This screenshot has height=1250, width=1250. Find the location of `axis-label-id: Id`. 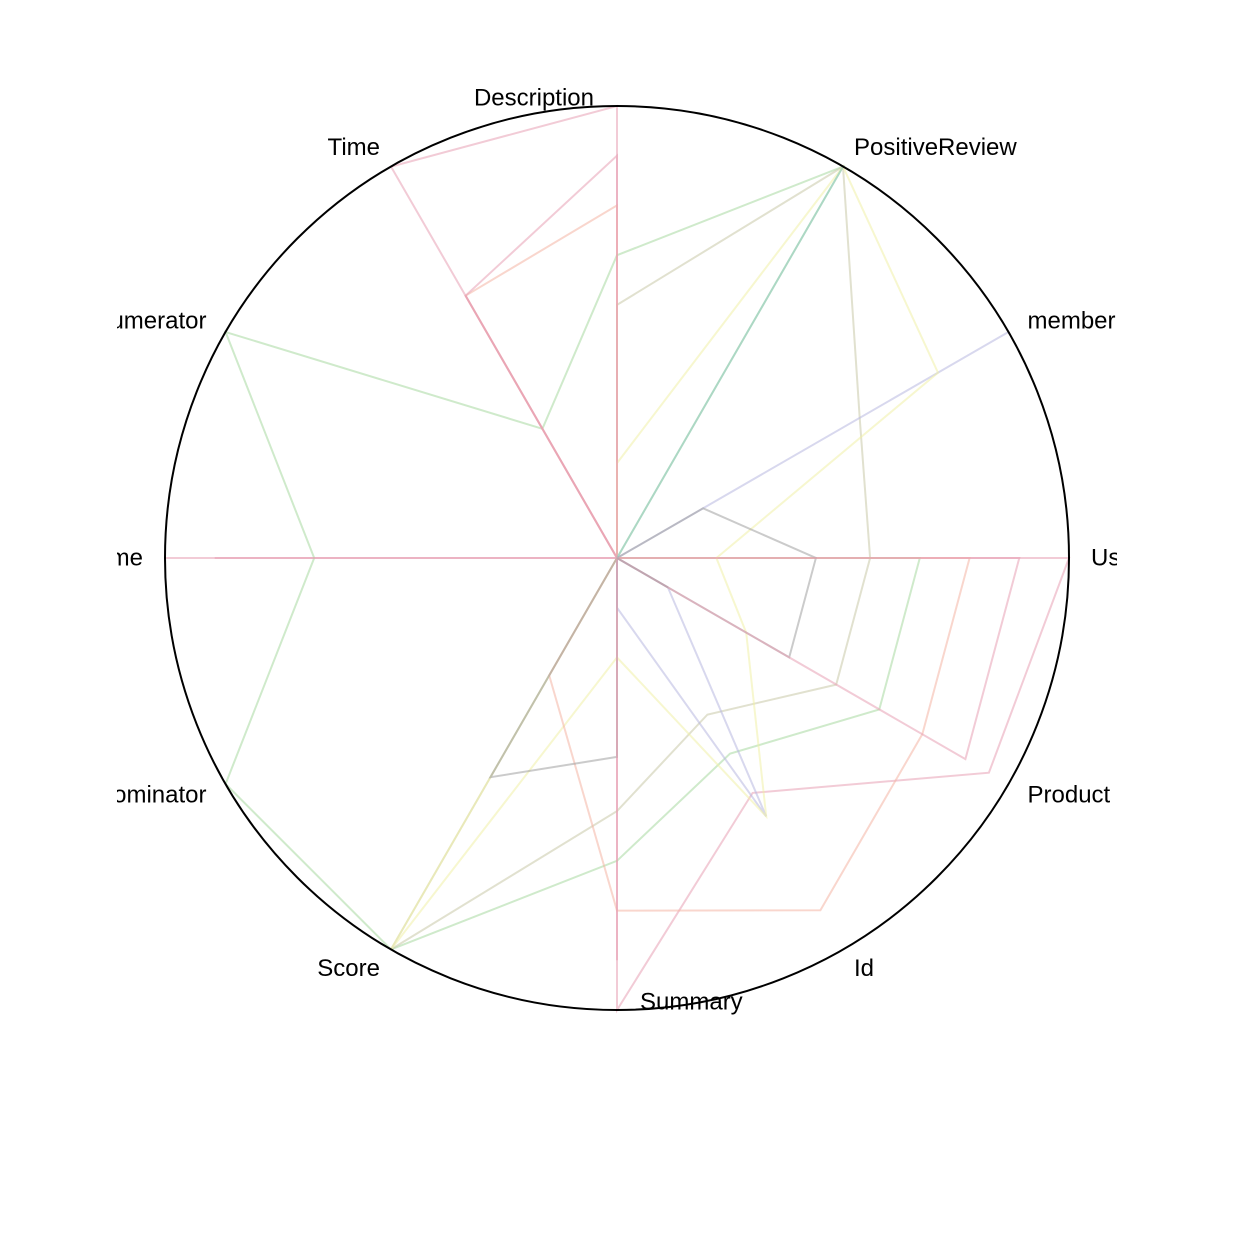

axis-label-id: Id is located at coordinates (864, 968).